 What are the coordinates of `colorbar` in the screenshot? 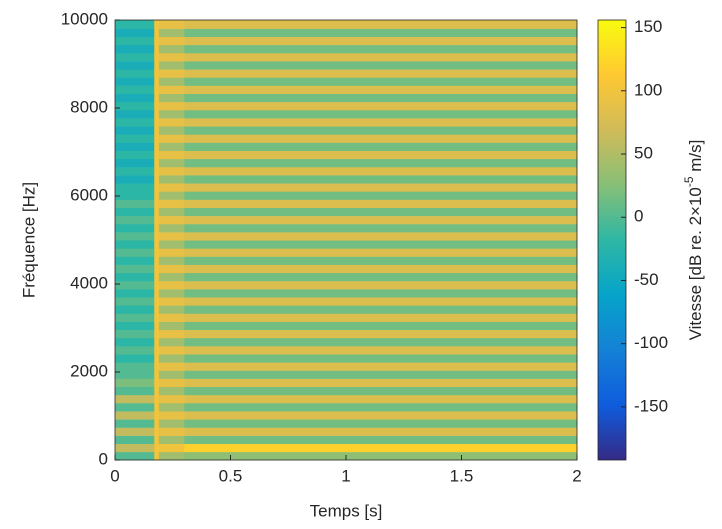 It's located at (612, 240).